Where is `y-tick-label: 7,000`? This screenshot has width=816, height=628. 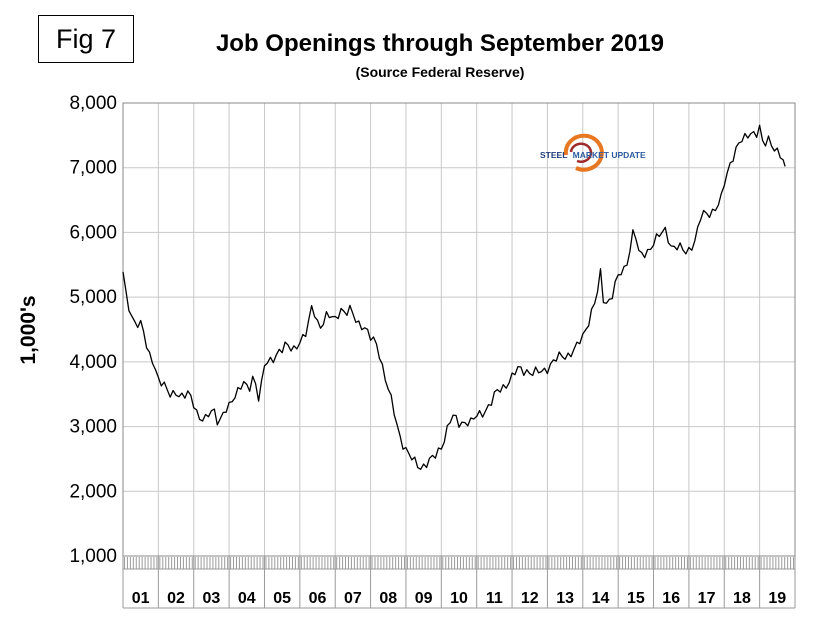 y-tick-label: 7,000 is located at coordinates (93, 168).